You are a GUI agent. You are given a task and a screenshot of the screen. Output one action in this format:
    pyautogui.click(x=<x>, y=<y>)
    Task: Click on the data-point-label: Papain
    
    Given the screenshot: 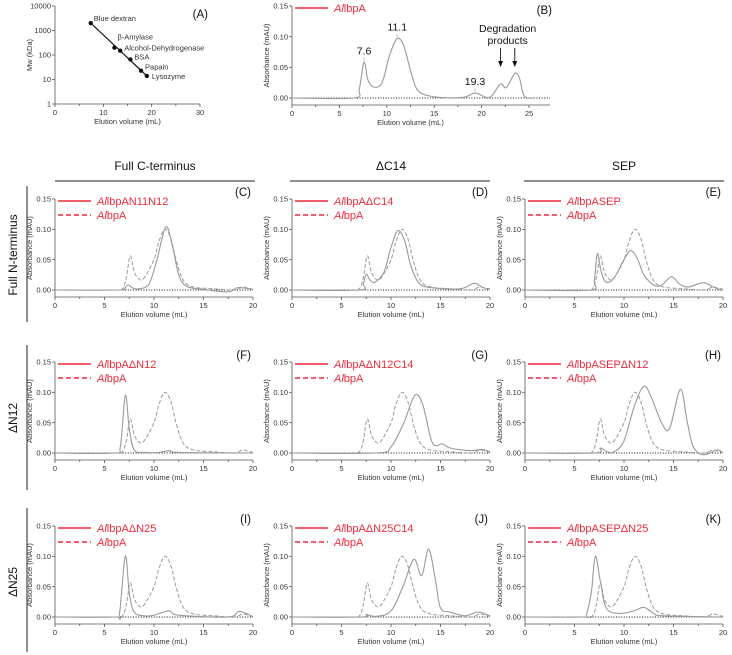 What is the action you would take?
    pyautogui.click(x=156, y=67)
    